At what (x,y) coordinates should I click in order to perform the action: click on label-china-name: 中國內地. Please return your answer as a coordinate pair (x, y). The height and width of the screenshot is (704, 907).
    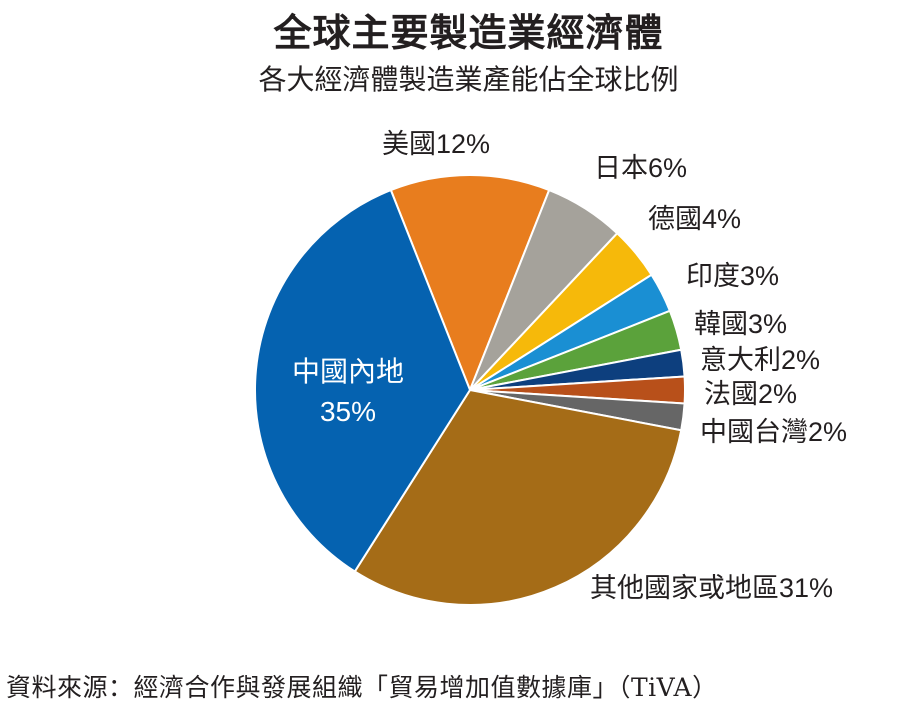
    Looking at the image, I should click on (347, 371).